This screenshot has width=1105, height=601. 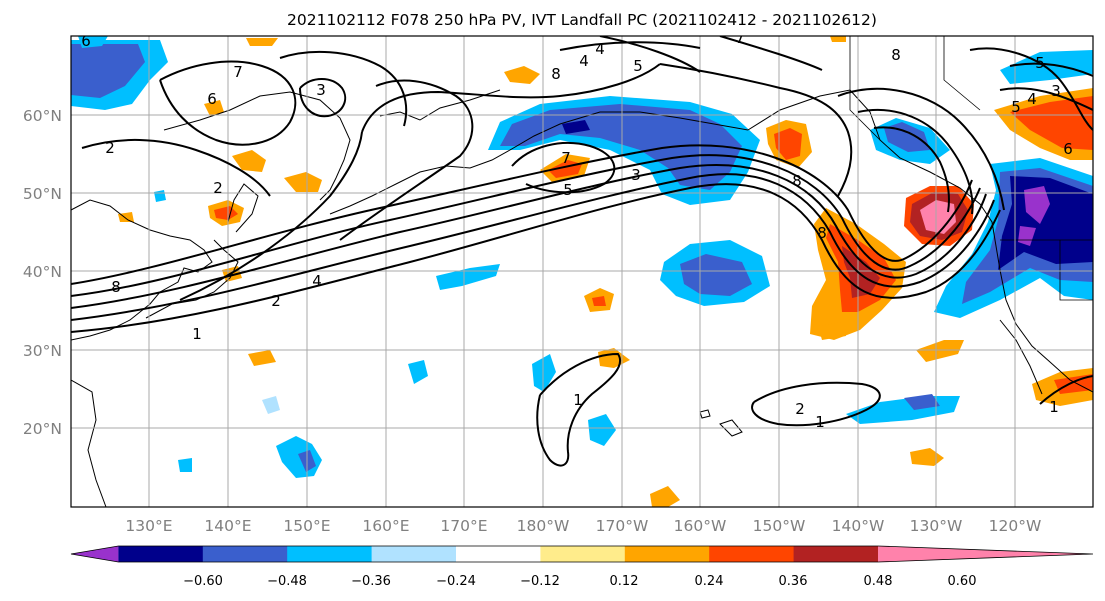 I want to click on colorbar-outline, so click(x=582, y=554).